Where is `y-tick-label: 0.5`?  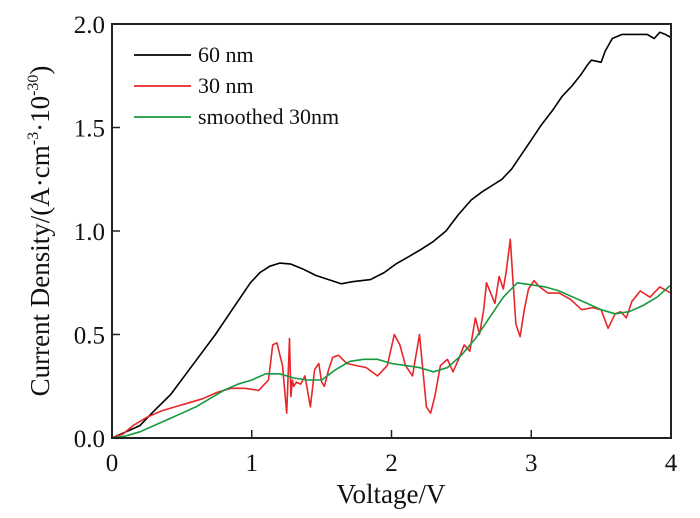
y-tick-label: 0.5 is located at coordinates (89, 336).